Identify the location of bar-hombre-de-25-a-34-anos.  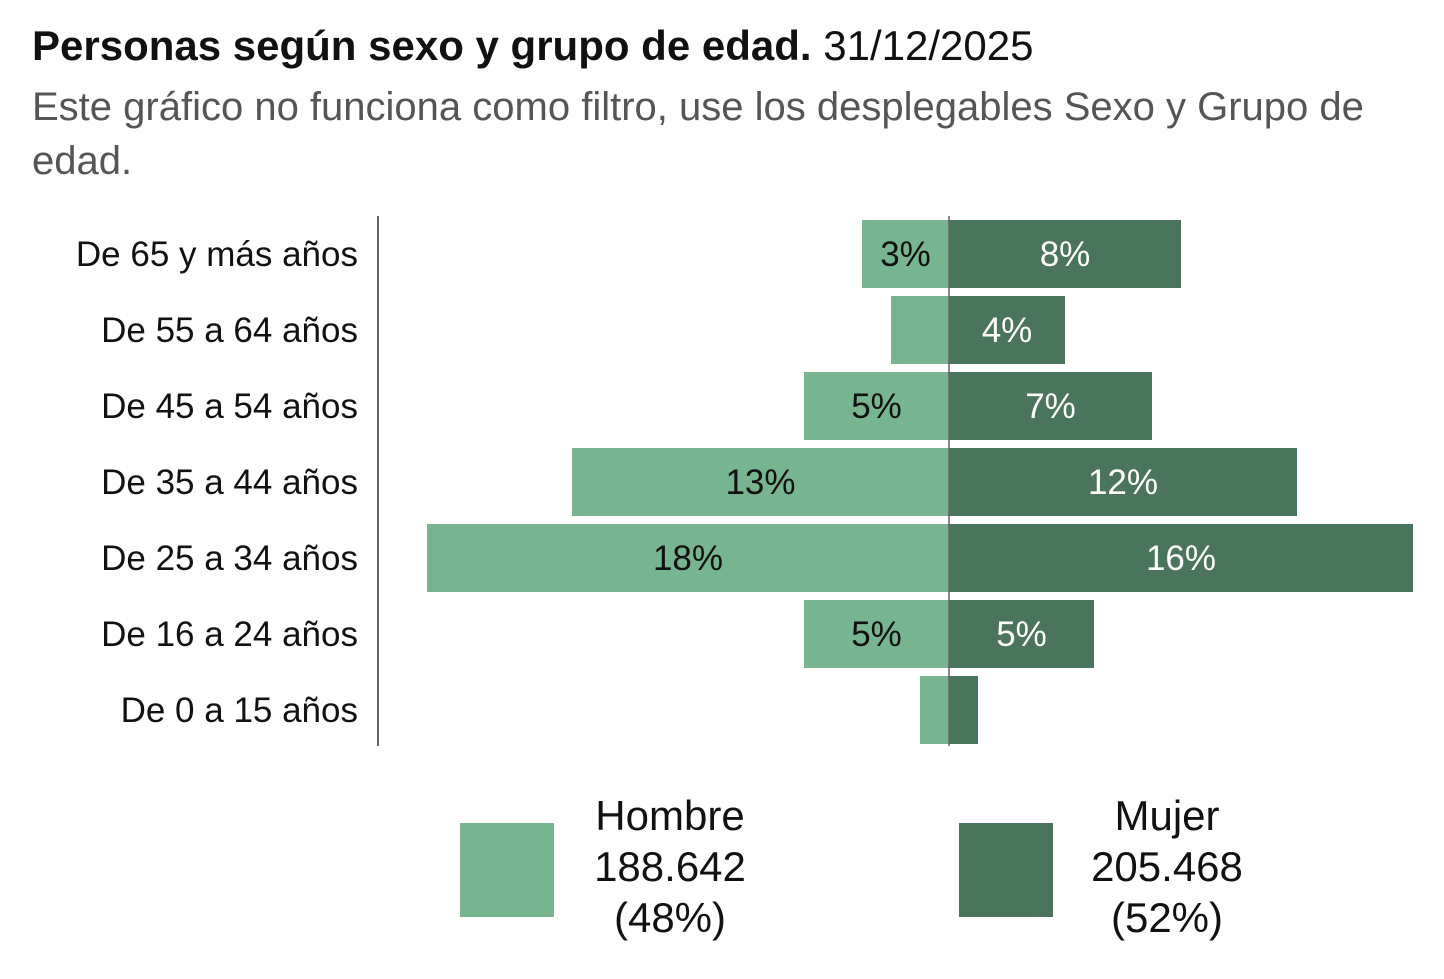
(688, 558).